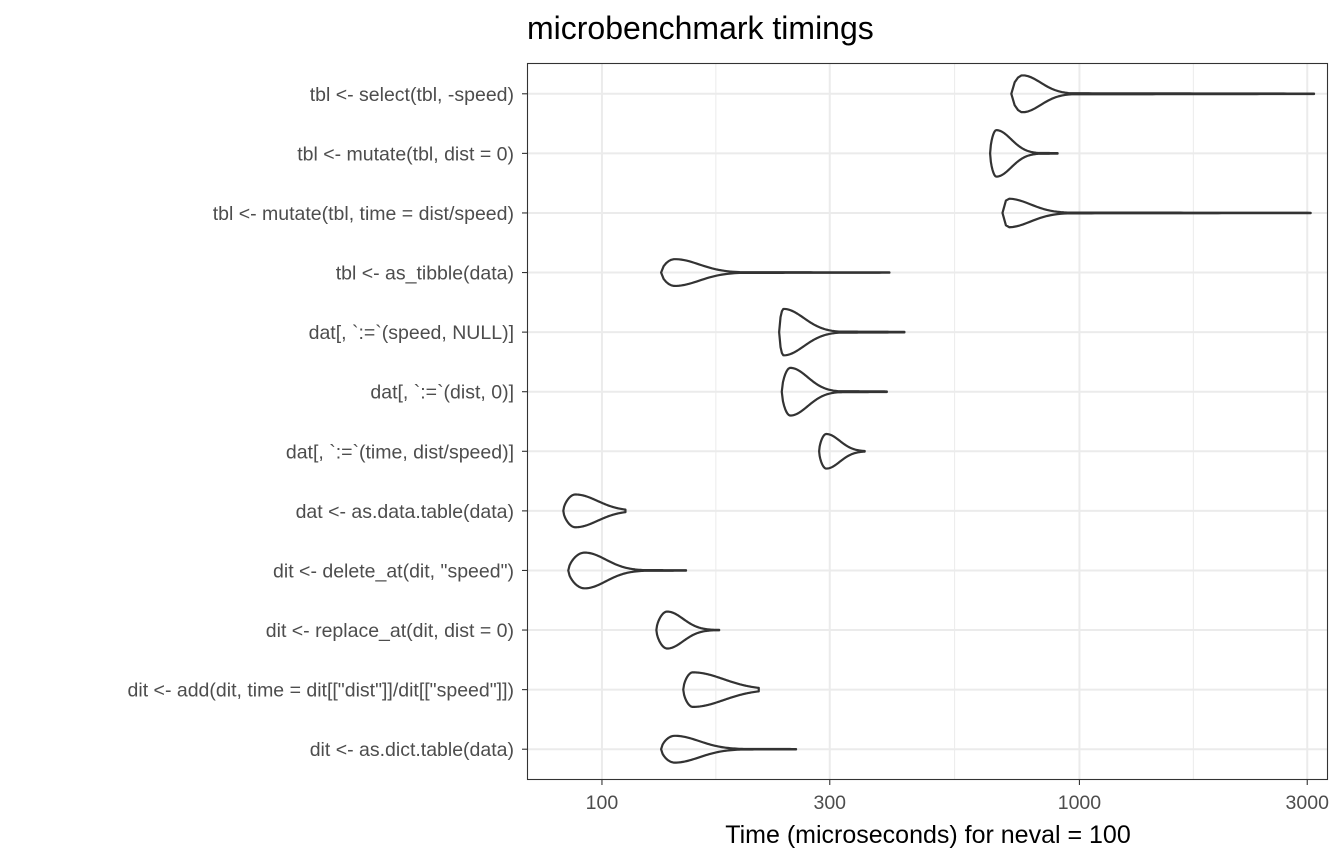  I want to click on y-tick-label: tbl <- mutate(tbl, time = dist/speed), so click(363, 214).